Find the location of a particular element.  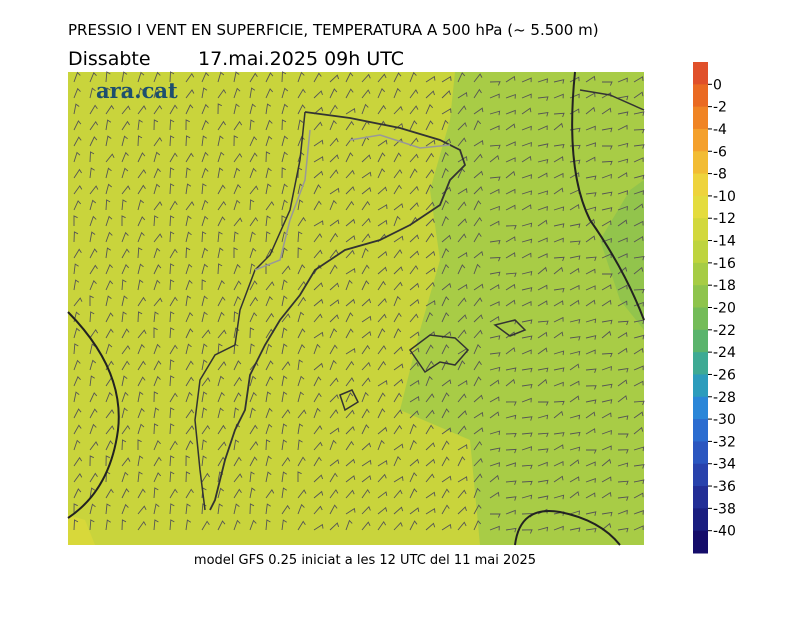

colorbar-label: -8 is located at coordinates (720, 175).